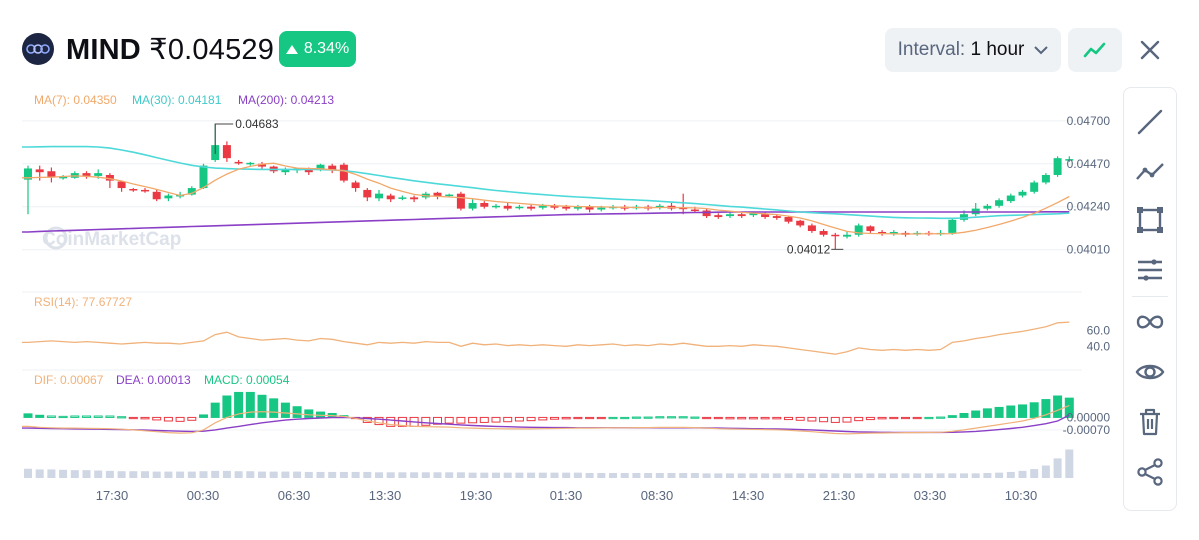 This screenshot has width=1199, height=540. I want to click on fibonacci-tool-icon, so click(1150, 270).